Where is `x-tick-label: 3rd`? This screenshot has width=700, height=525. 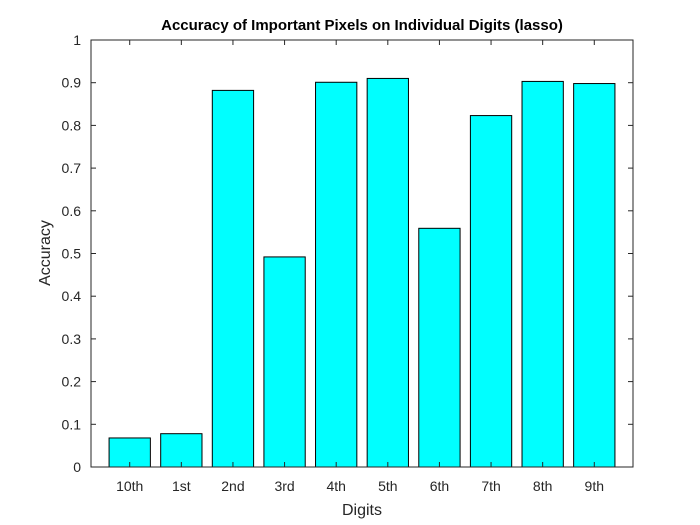 x-tick-label: 3rd is located at coordinates (284, 486).